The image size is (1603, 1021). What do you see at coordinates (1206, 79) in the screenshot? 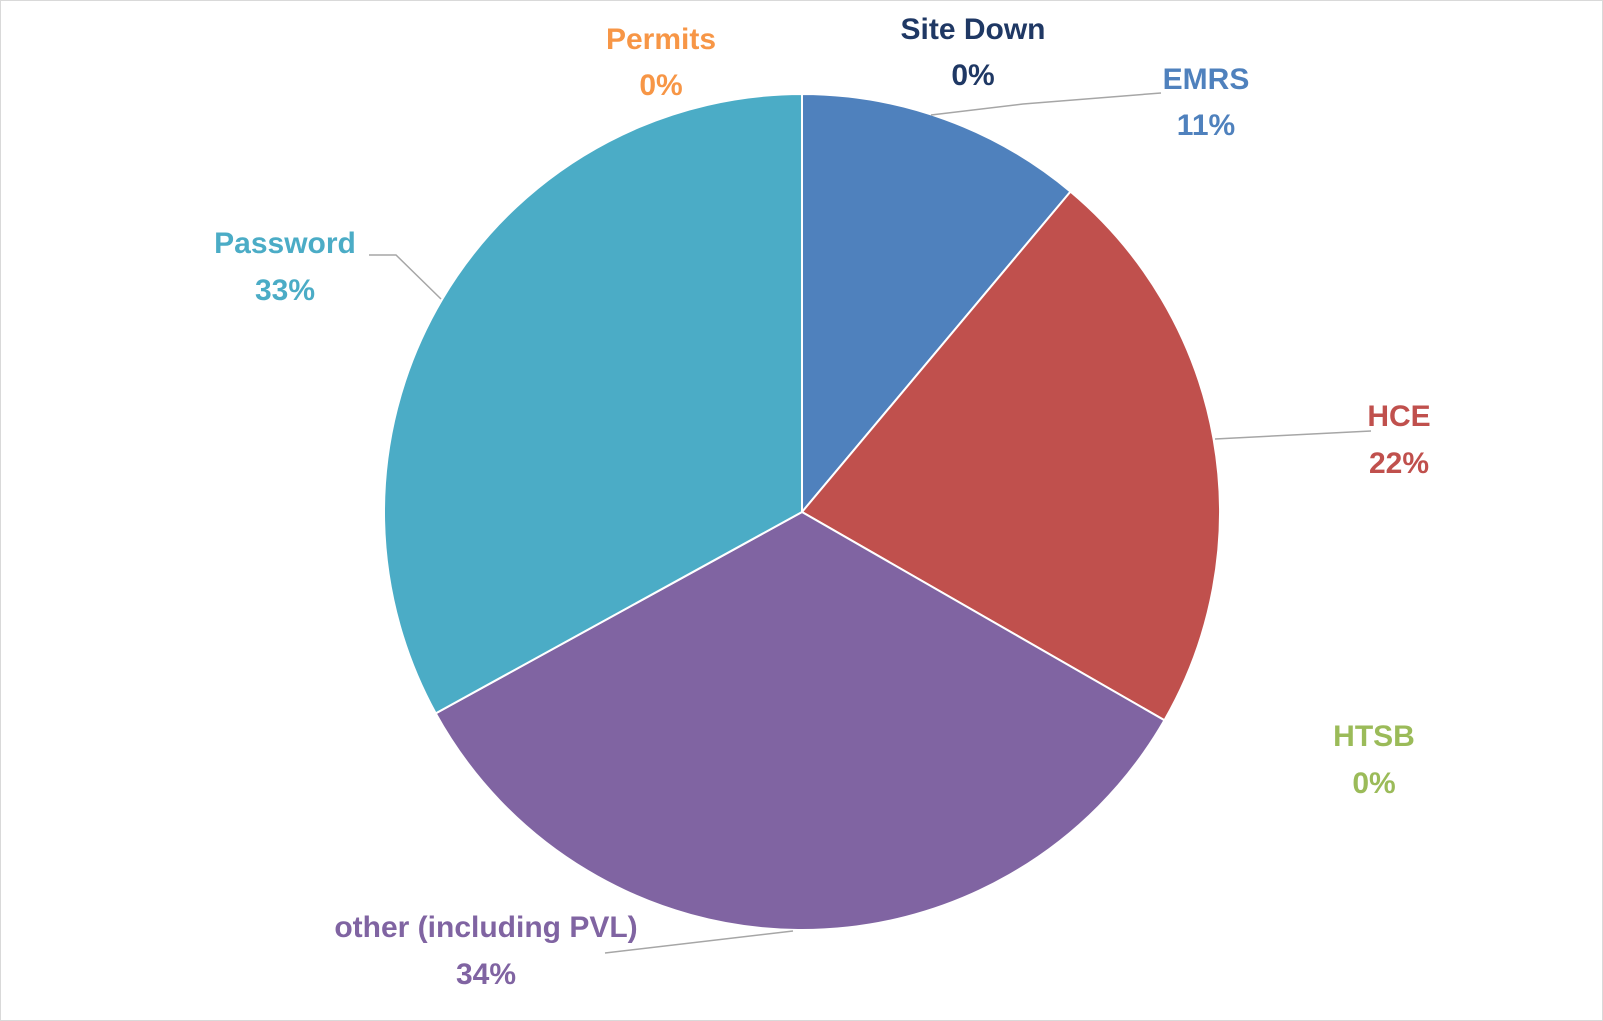
I see `data-label-name-emrs: EMRS` at bounding box center [1206, 79].